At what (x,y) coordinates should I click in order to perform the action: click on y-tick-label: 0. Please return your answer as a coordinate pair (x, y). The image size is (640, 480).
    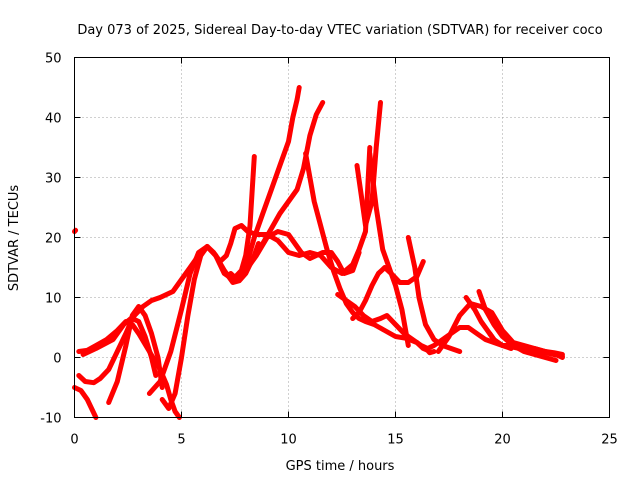
    Looking at the image, I should click on (57, 359).